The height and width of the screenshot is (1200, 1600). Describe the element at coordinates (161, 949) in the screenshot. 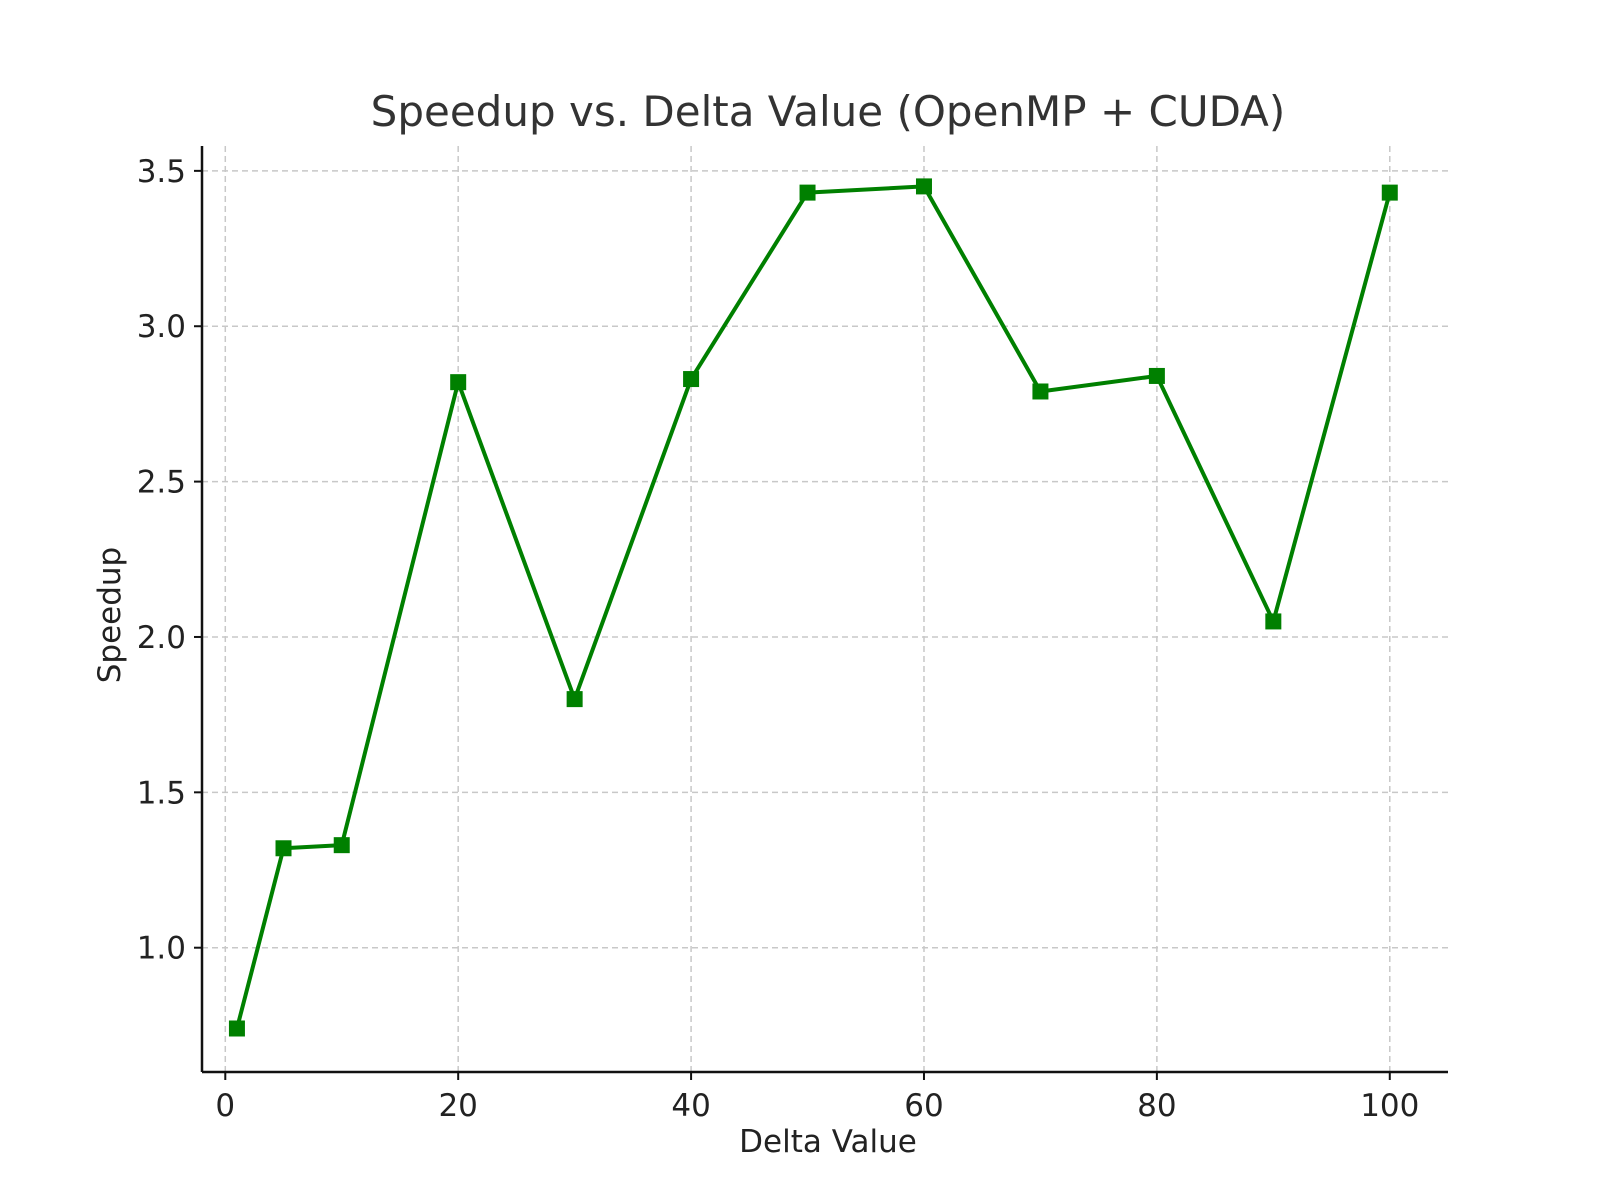

I see `y-tick-label: 1.0` at that location.